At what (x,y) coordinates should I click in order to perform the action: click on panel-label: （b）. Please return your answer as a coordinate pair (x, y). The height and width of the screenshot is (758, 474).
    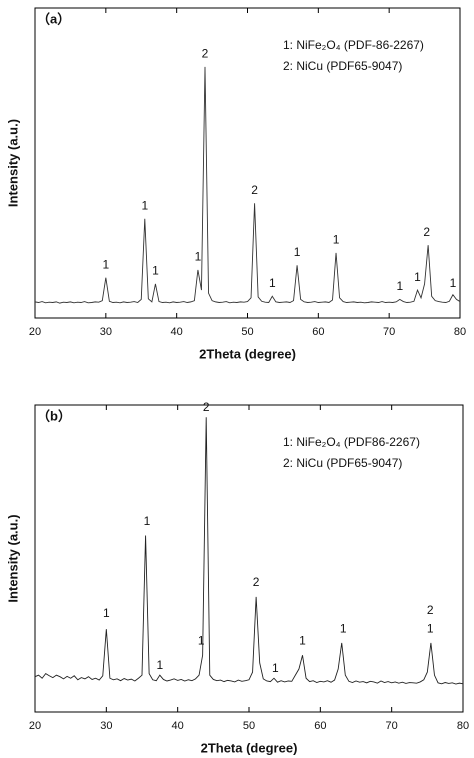
    Looking at the image, I should click on (54, 415).